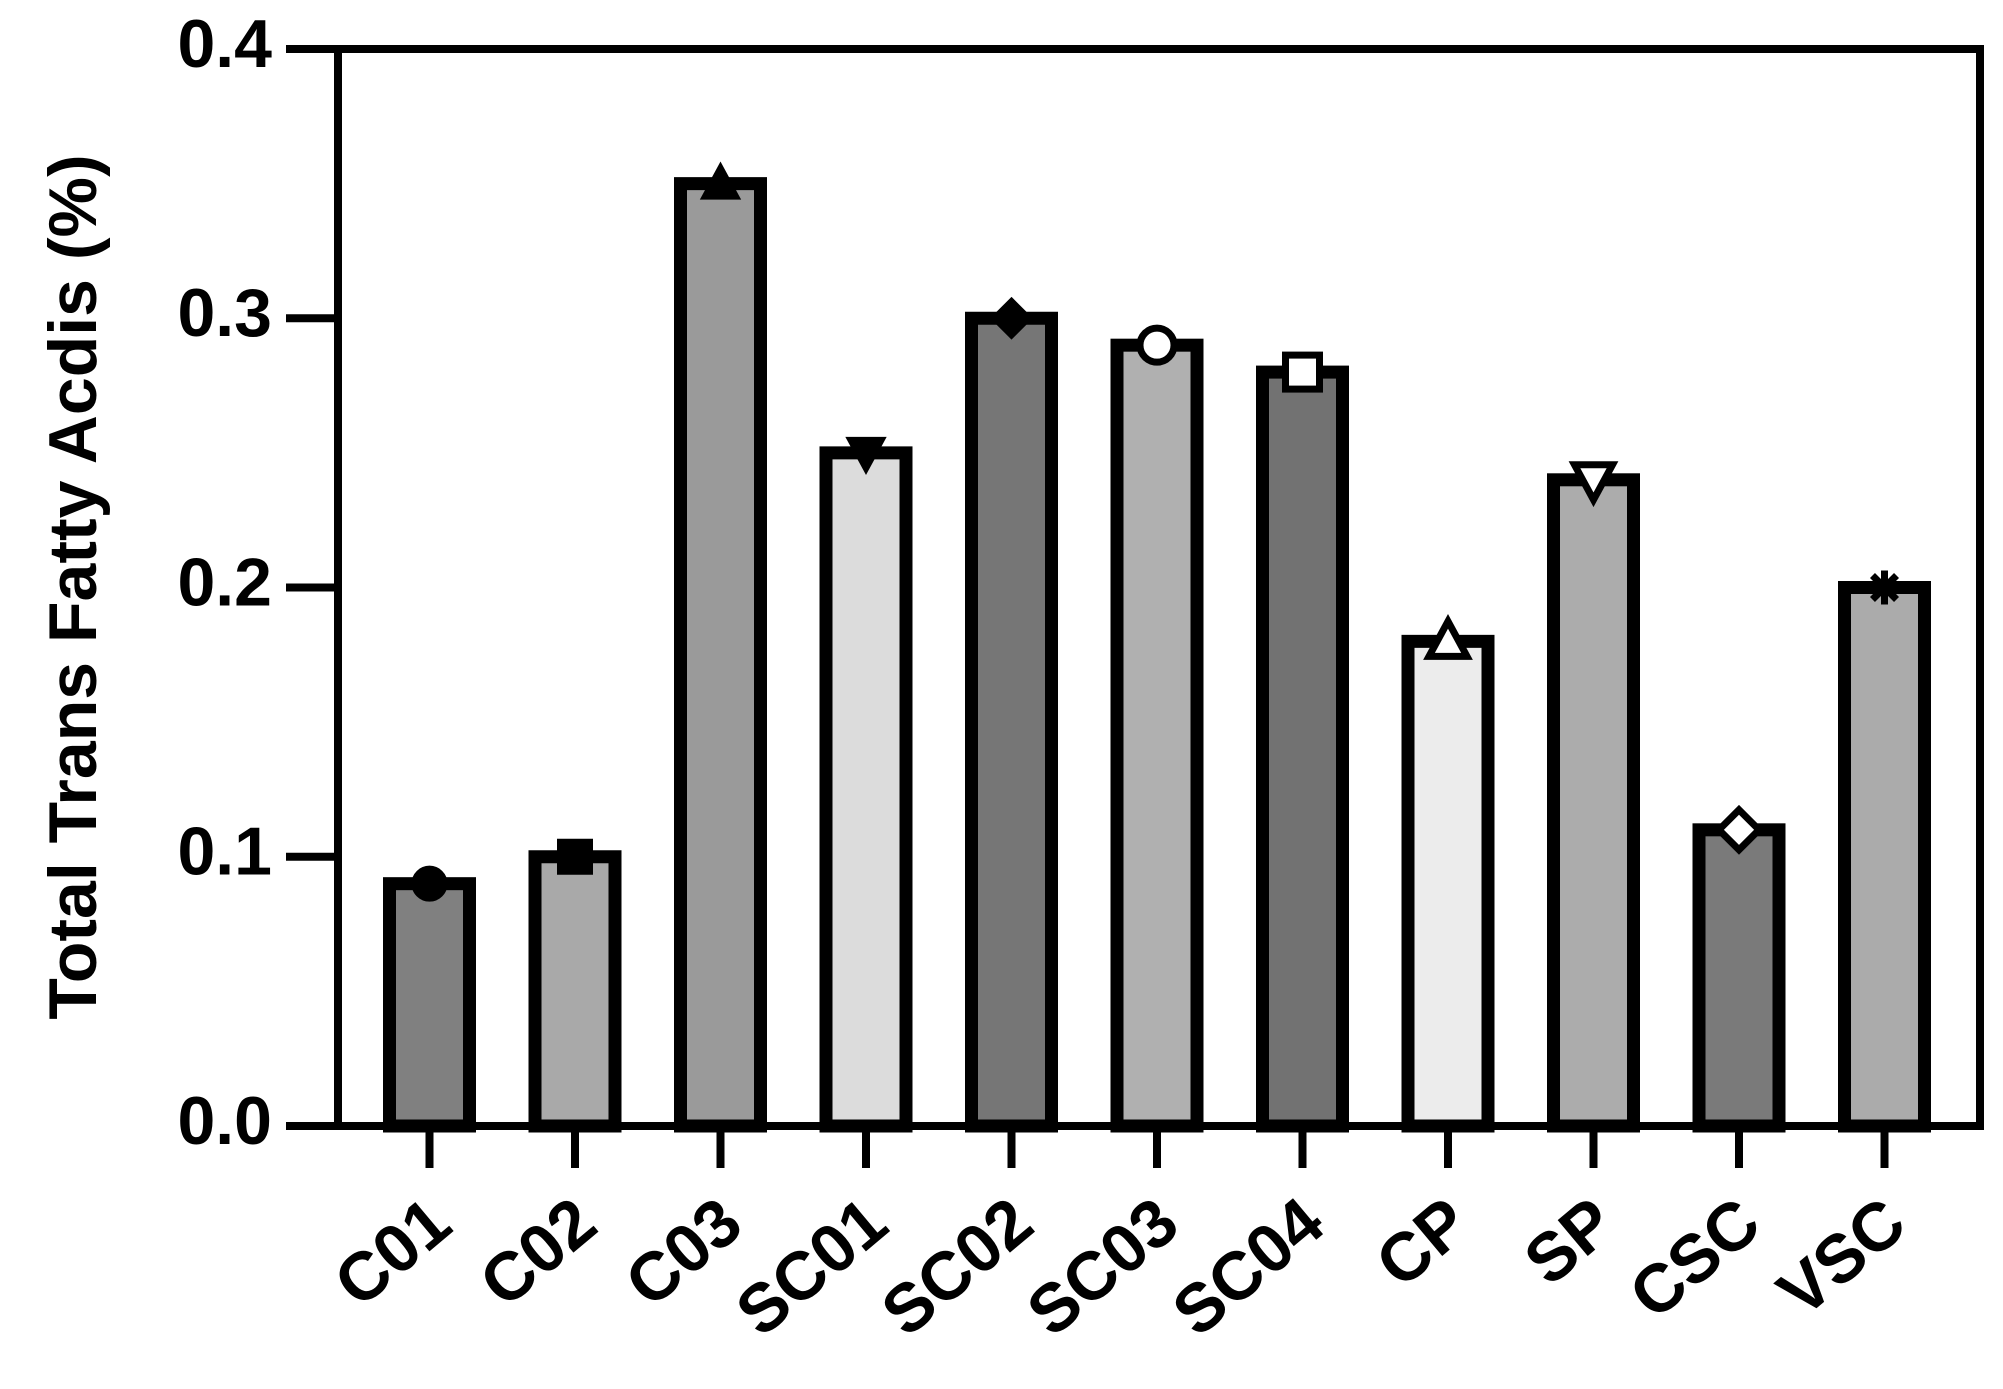 This screenshot has height=1389, width=2003. I want to click on x-tick-label: SC04, so click(1248, 1267).